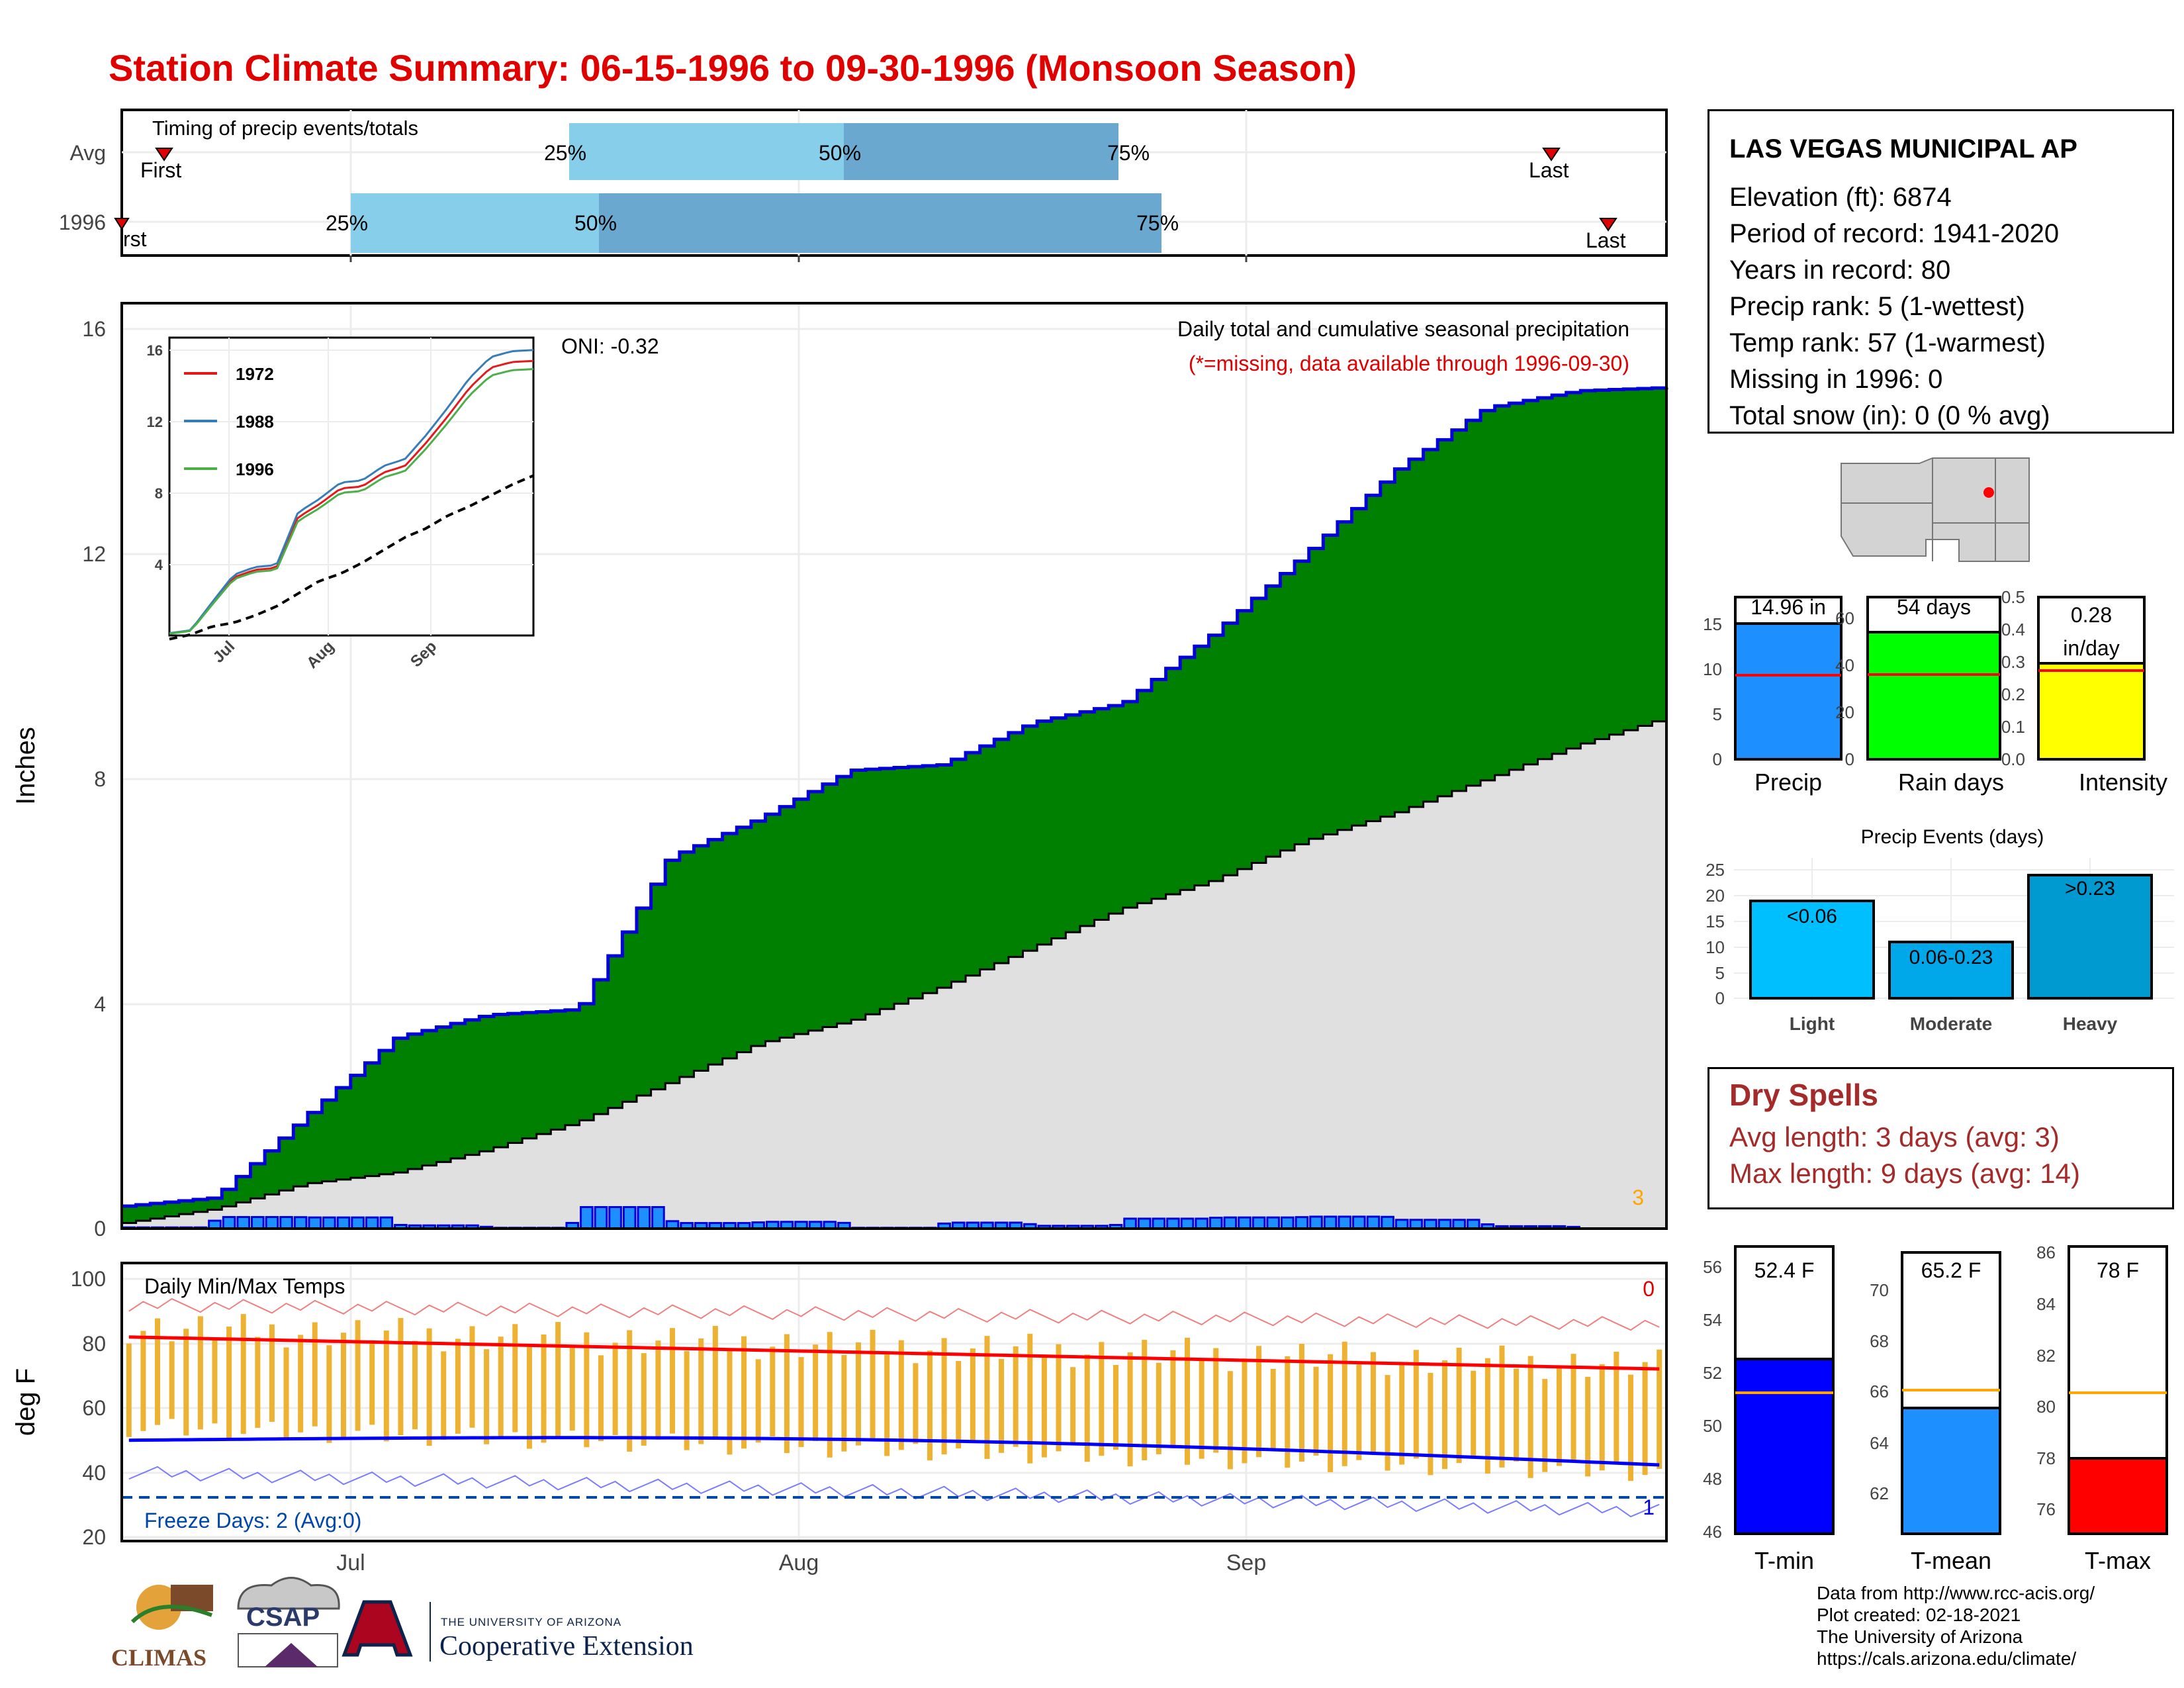 This screenshot has width=2184, height=1688. What do you see at coordinates (1712, 1479) in the screenshot?
I see `tmin-ytick-48: 48` at bounding box center [1712, 1479].